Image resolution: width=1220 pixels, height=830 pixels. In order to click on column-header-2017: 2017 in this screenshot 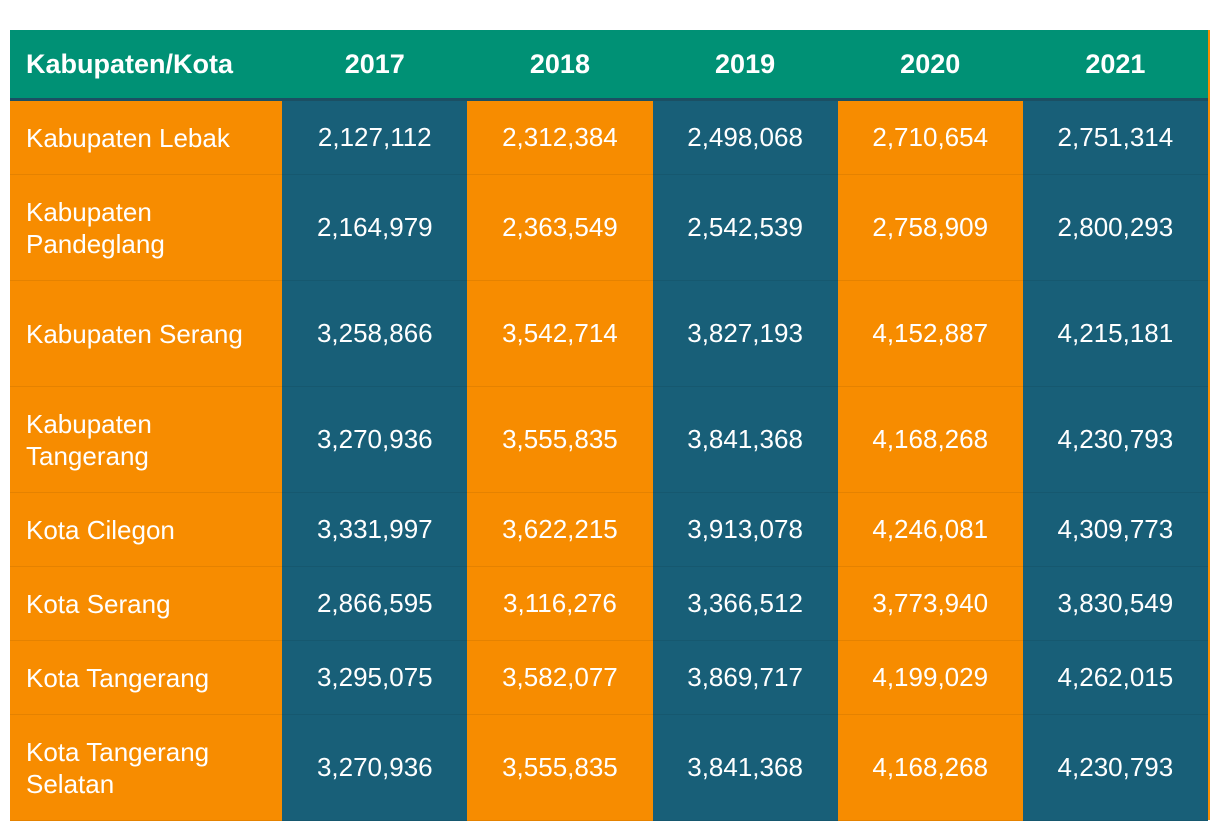, I will do `click(375, 65)`.